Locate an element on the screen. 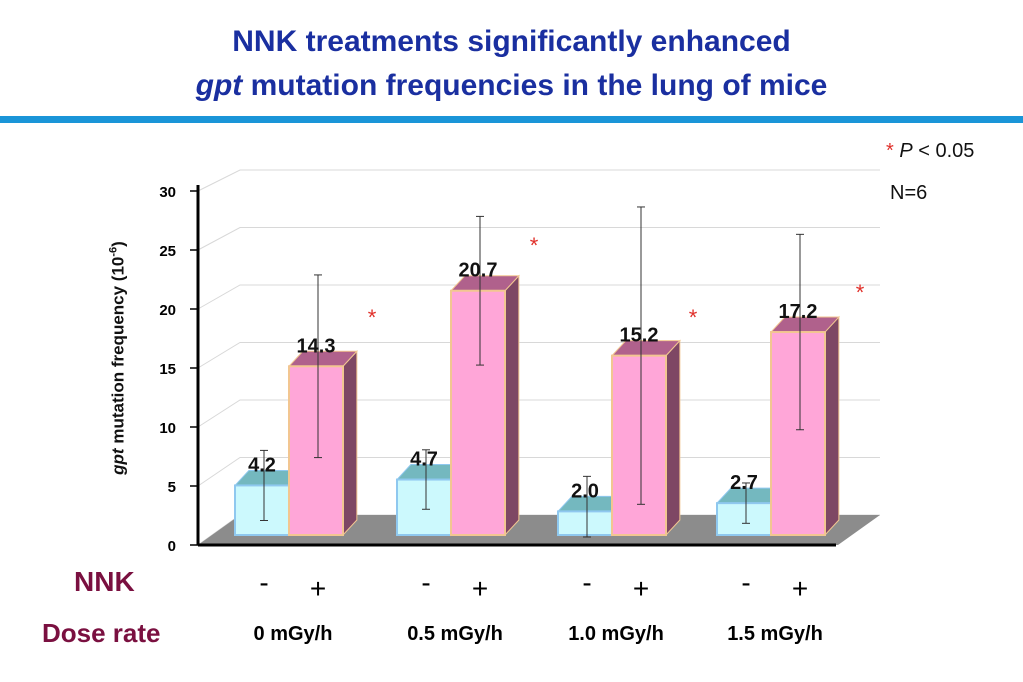  nnk-row-label: NNK is located at coordinates (104, 581).